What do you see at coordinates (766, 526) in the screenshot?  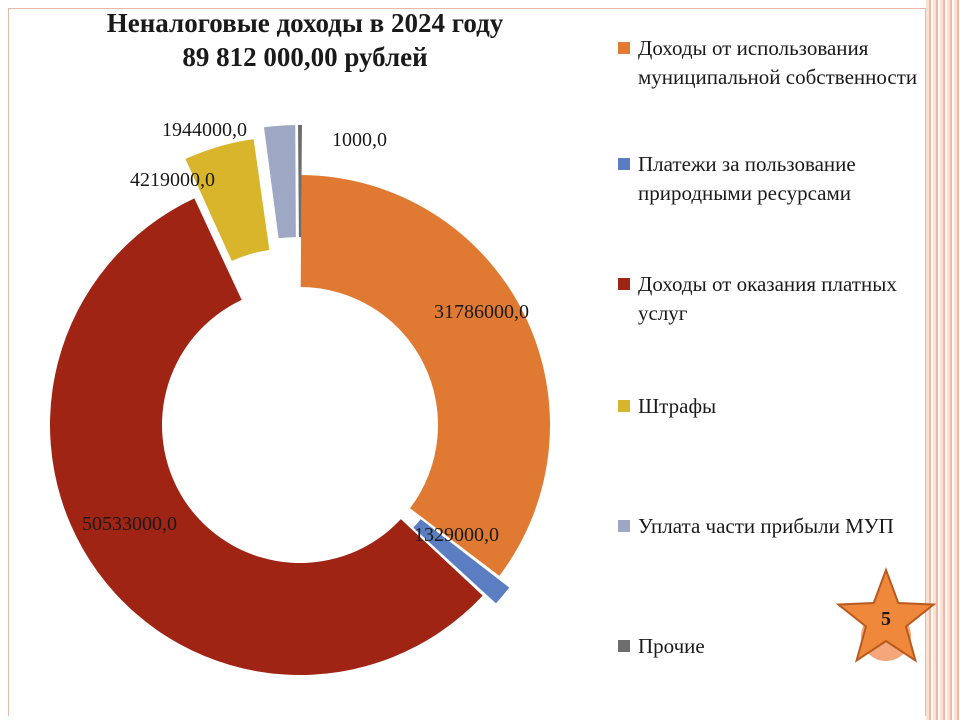 I see `legend-label: Уплата части прибыли МУП` at bounding box center [766, 526].